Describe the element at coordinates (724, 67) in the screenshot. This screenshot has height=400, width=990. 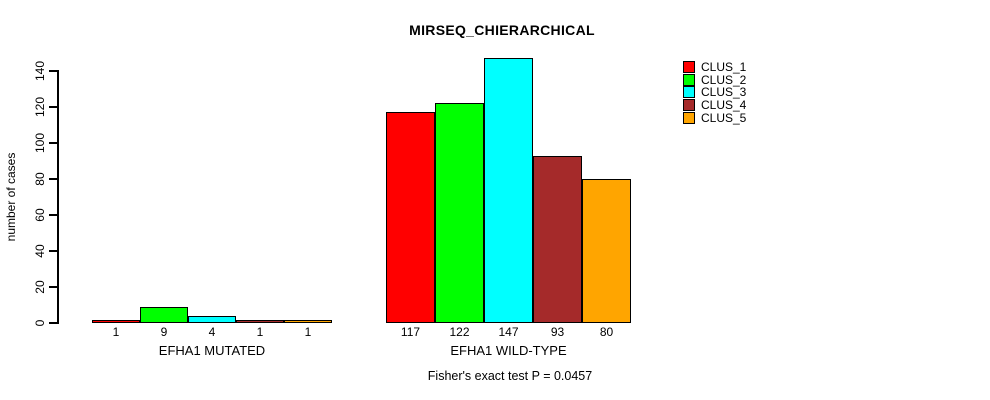
I see `legend-item-label: CLUS_1` at that location.